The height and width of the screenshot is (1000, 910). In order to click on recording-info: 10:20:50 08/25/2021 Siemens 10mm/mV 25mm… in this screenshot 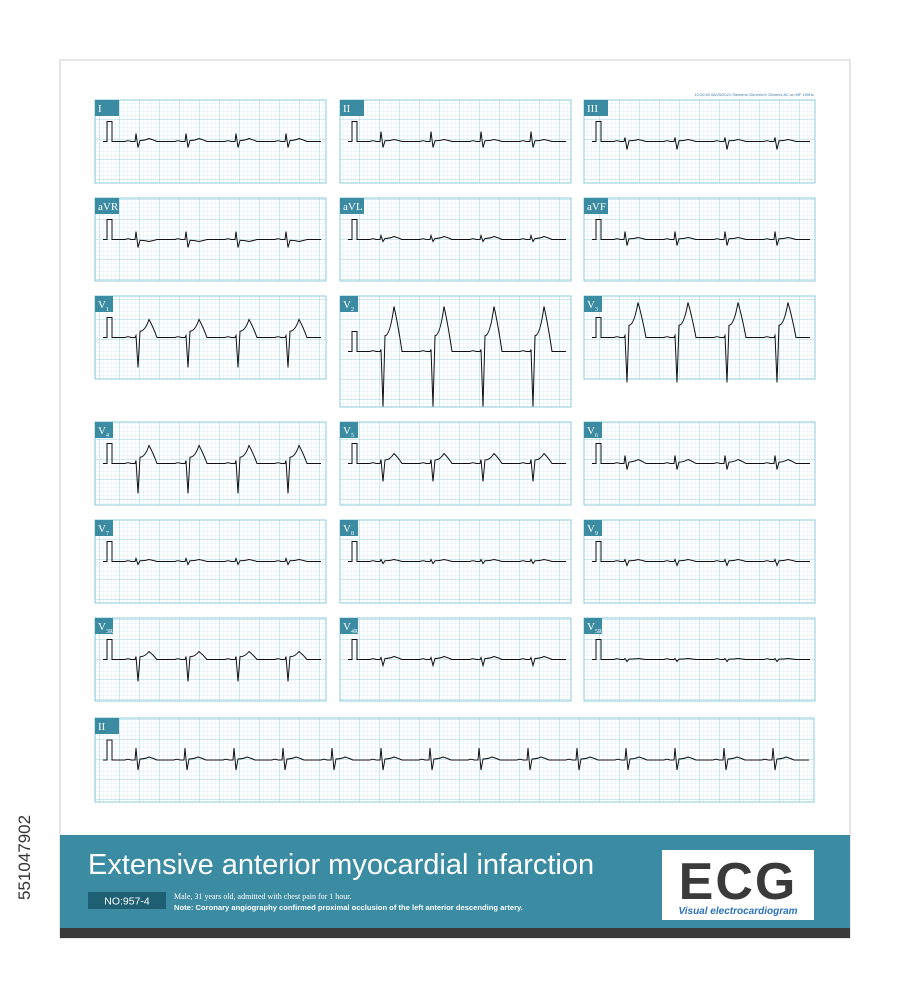, I will do `click(754, 94)`.